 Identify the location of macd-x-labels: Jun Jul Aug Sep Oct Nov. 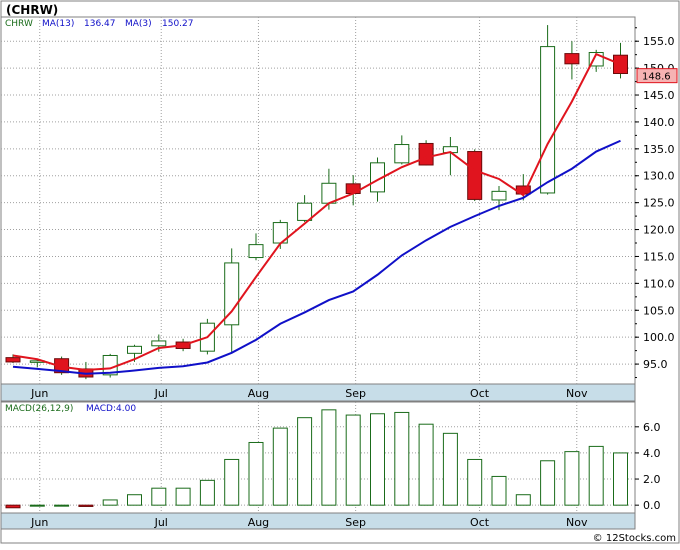
(309, 522).